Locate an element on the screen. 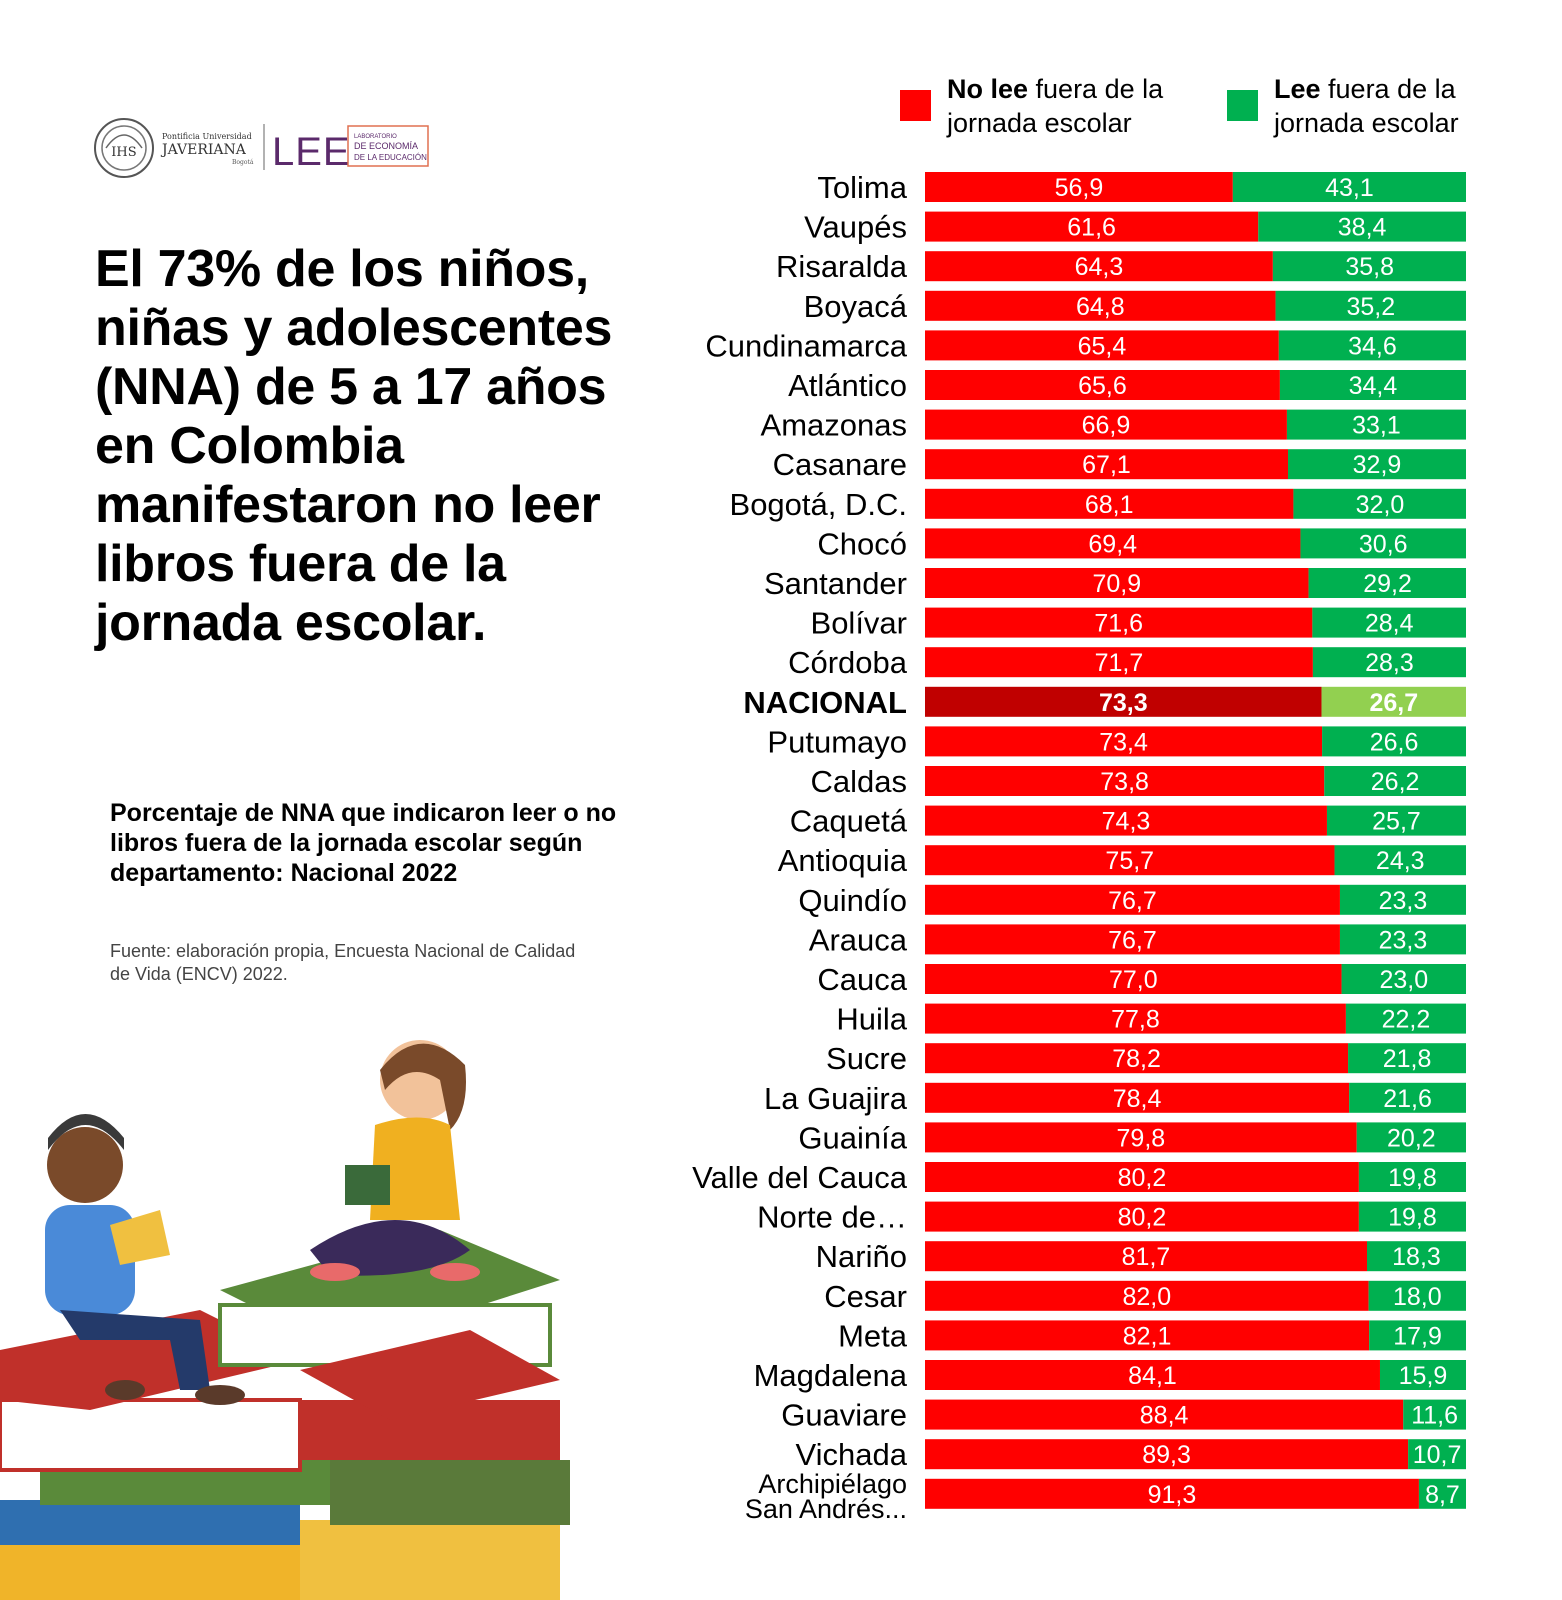 This screenshot has width=1562, height=1600. legend-swatch-no-lee is located at coordinates (915, 105).